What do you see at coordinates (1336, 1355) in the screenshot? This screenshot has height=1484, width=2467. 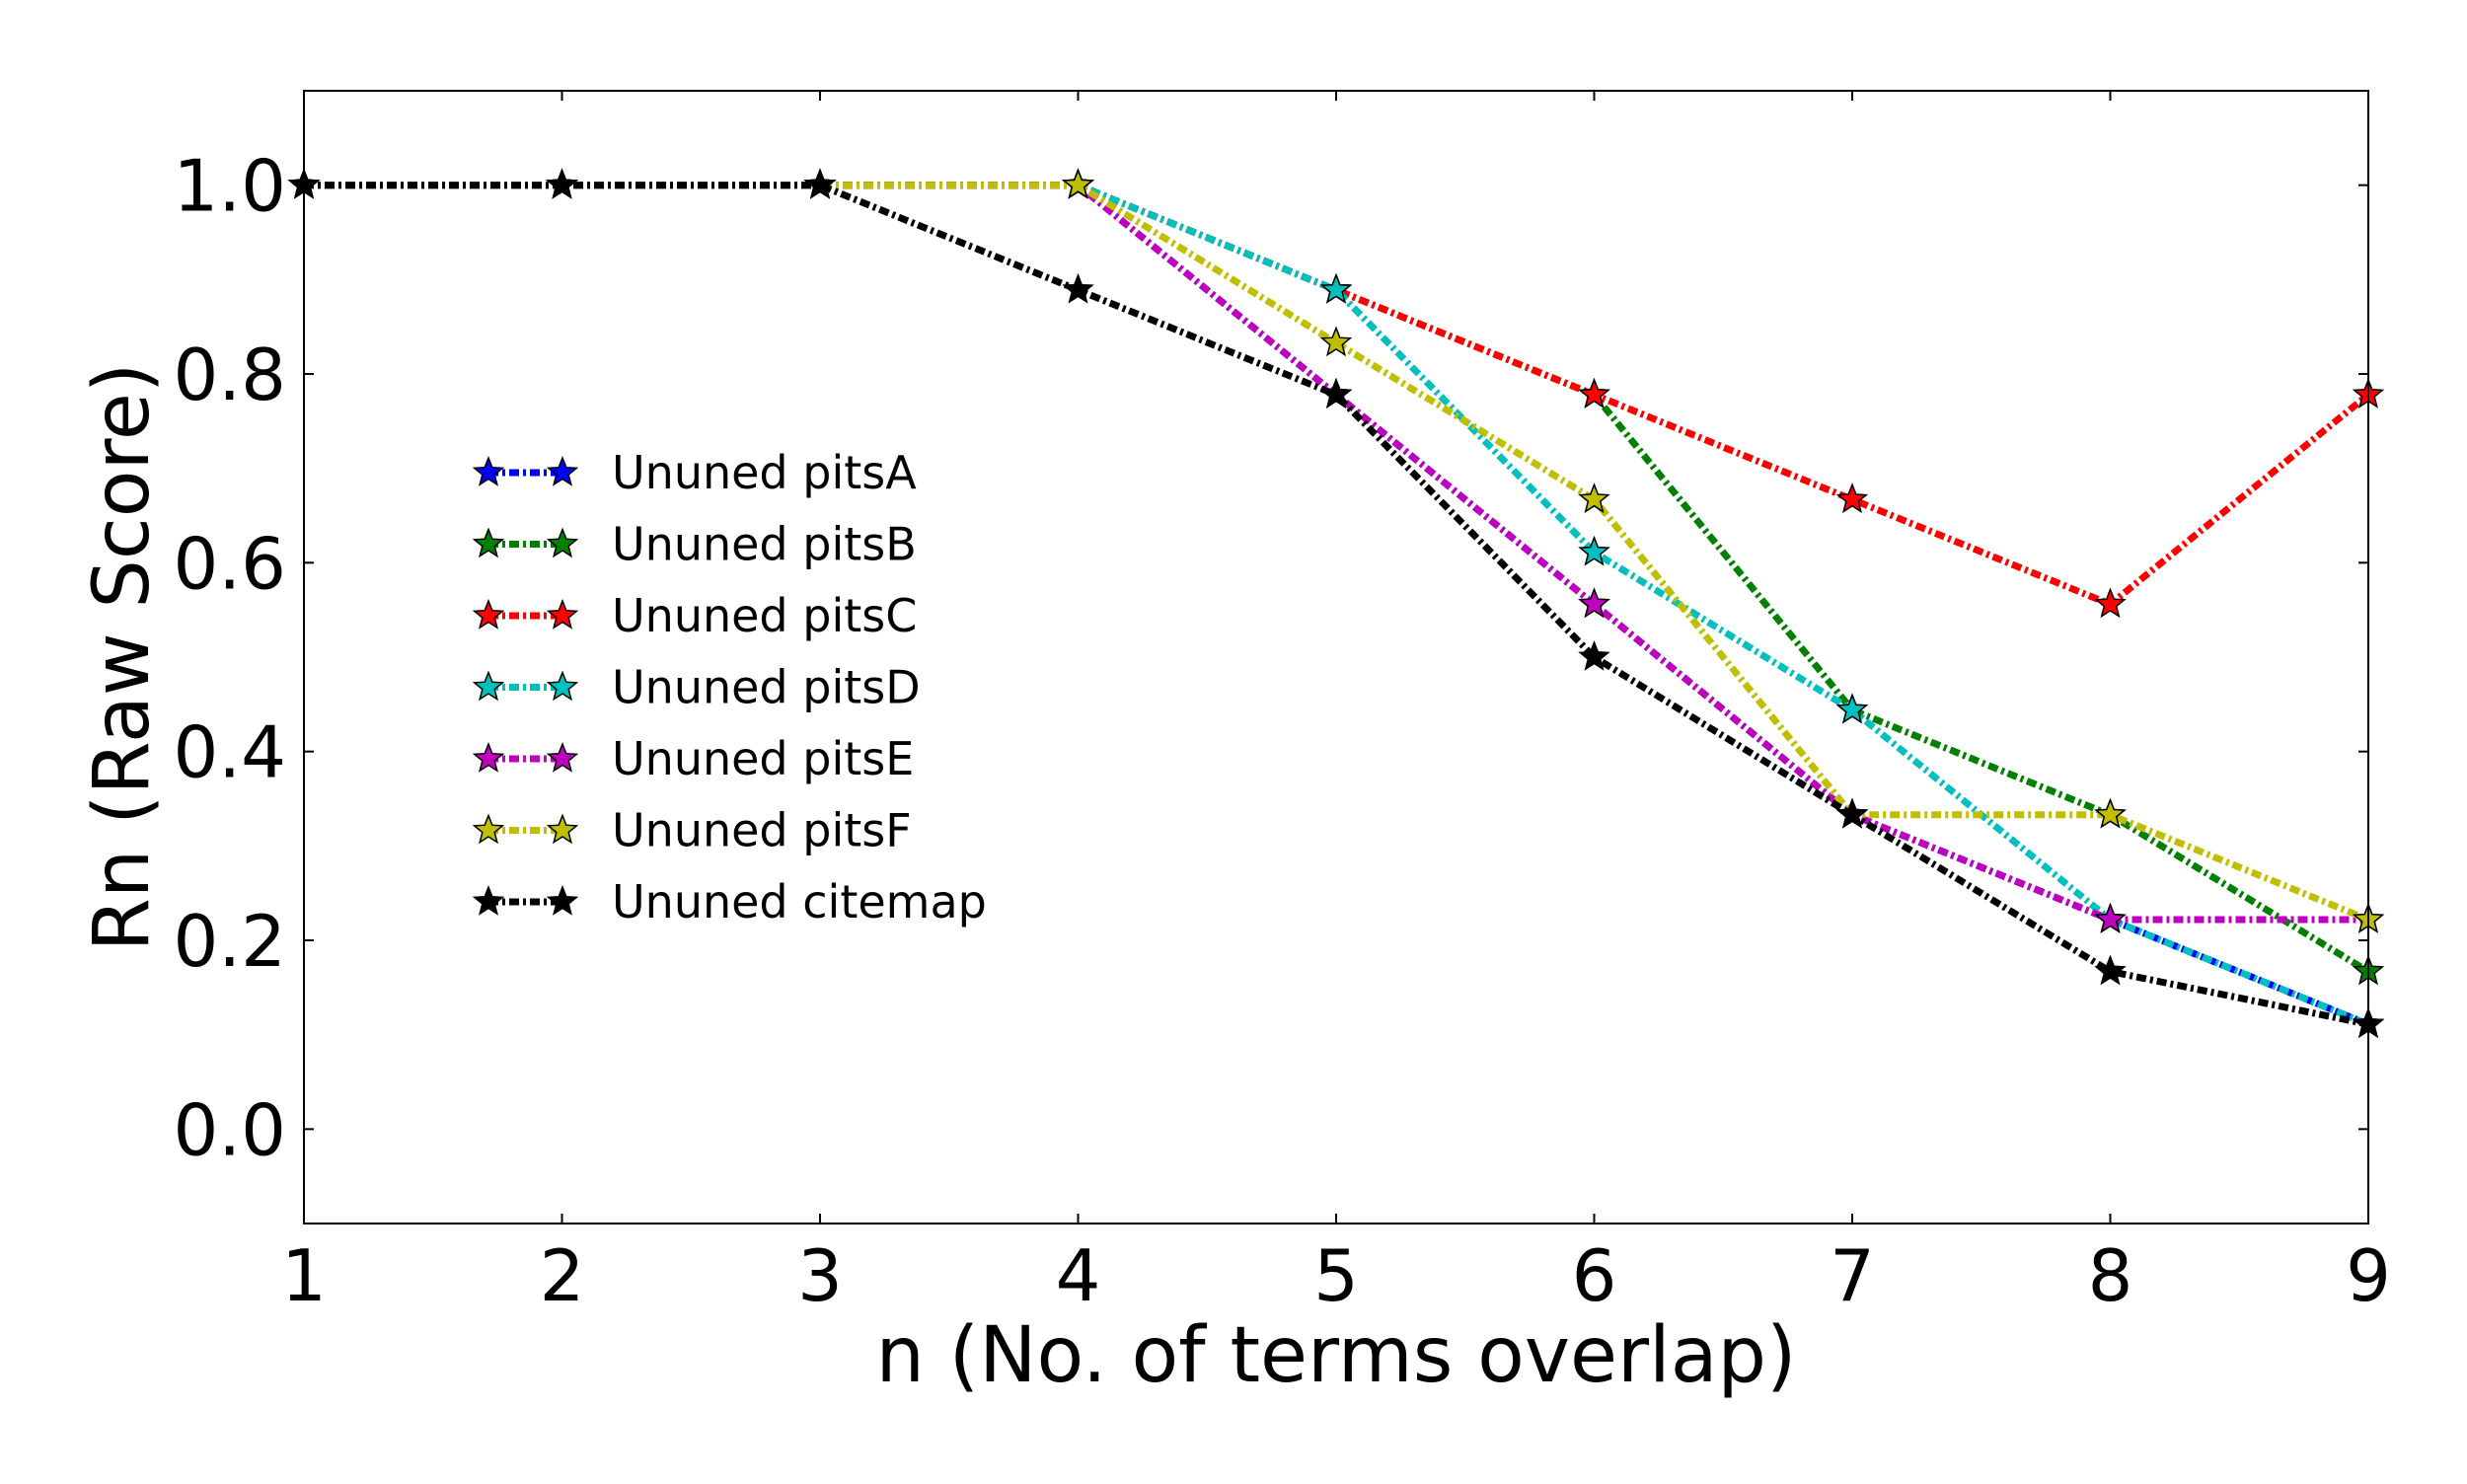 I see `x-axis-label: n (No. of terms overlap)` at bounding box center [1336, 1355].